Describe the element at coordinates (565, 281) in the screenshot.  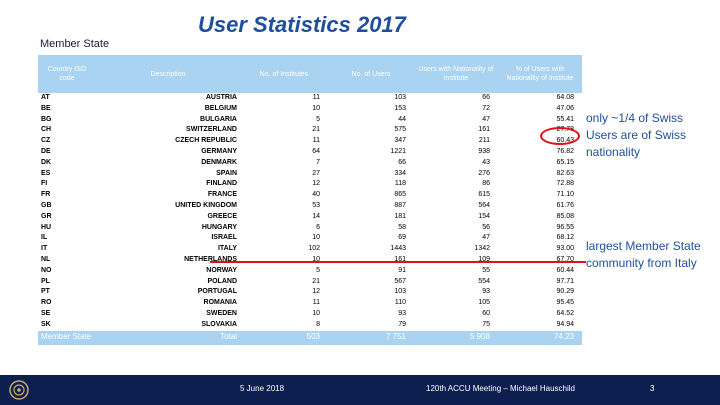
I see `cell-percent: 97.71` at that location.